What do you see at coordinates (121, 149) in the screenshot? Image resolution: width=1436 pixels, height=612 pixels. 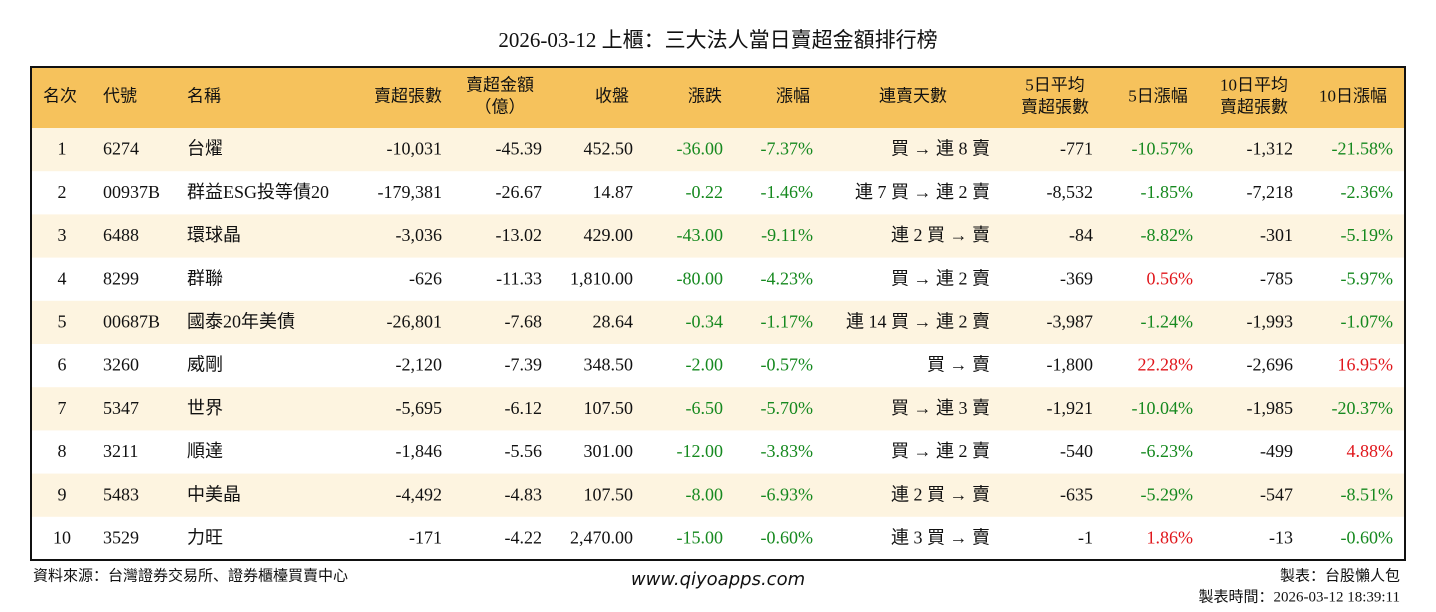 I see `table-cell: 6274` at bounding box center [121, 149].